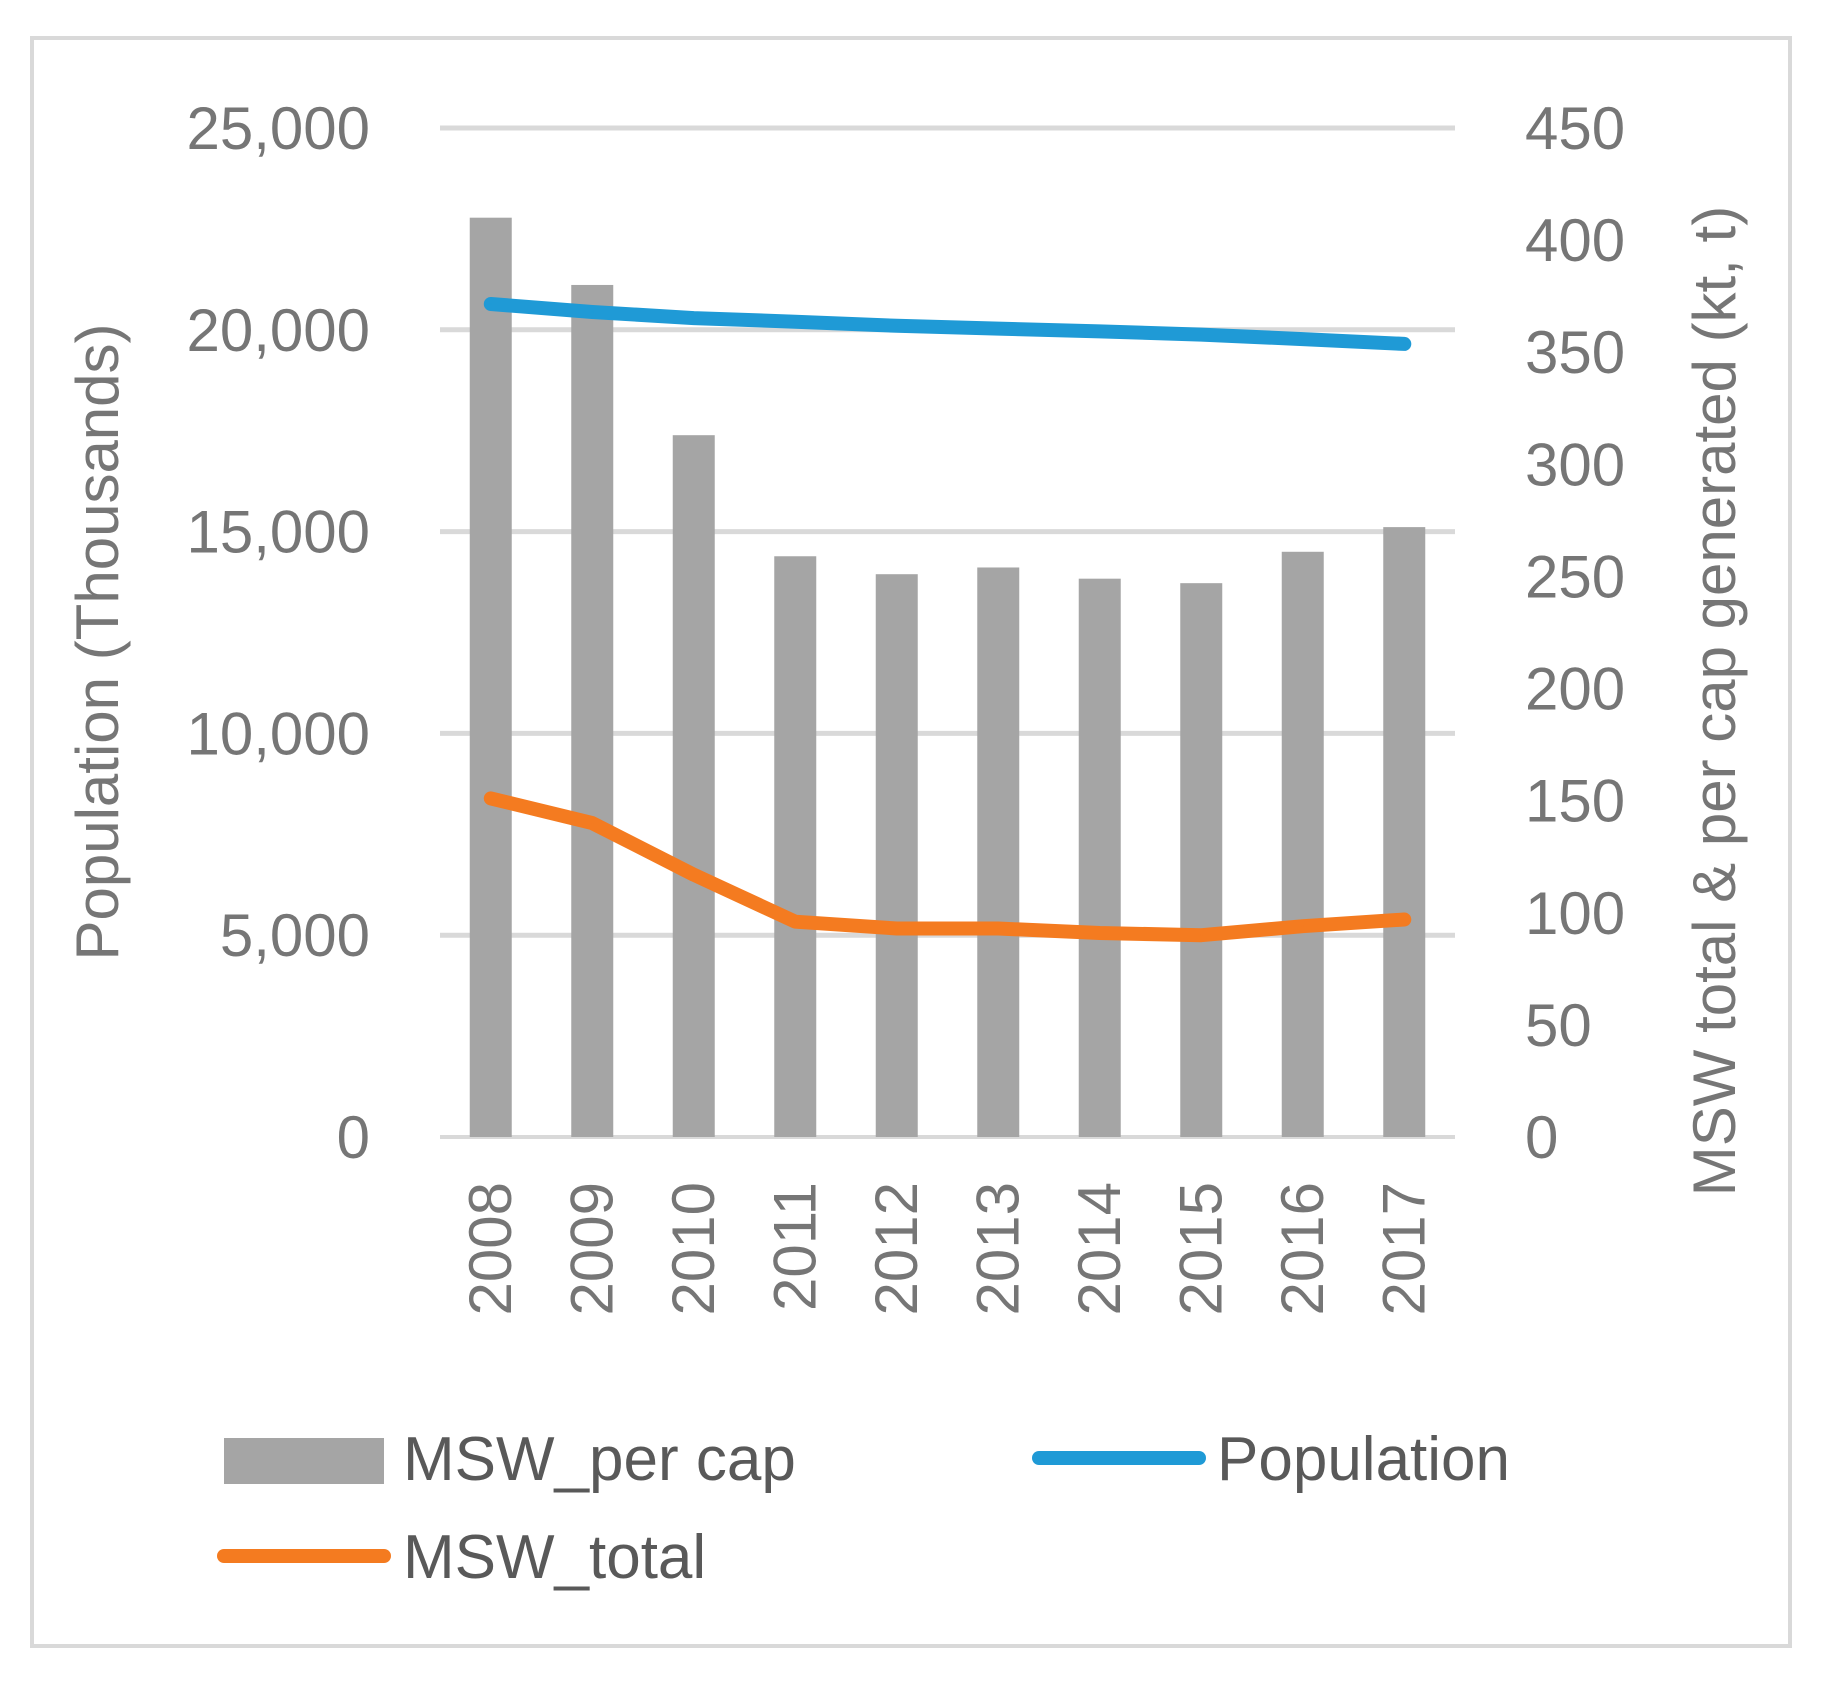 This screenshot has width=1823, height=1682. I want to click on point-population-2008, so click(490, 303).